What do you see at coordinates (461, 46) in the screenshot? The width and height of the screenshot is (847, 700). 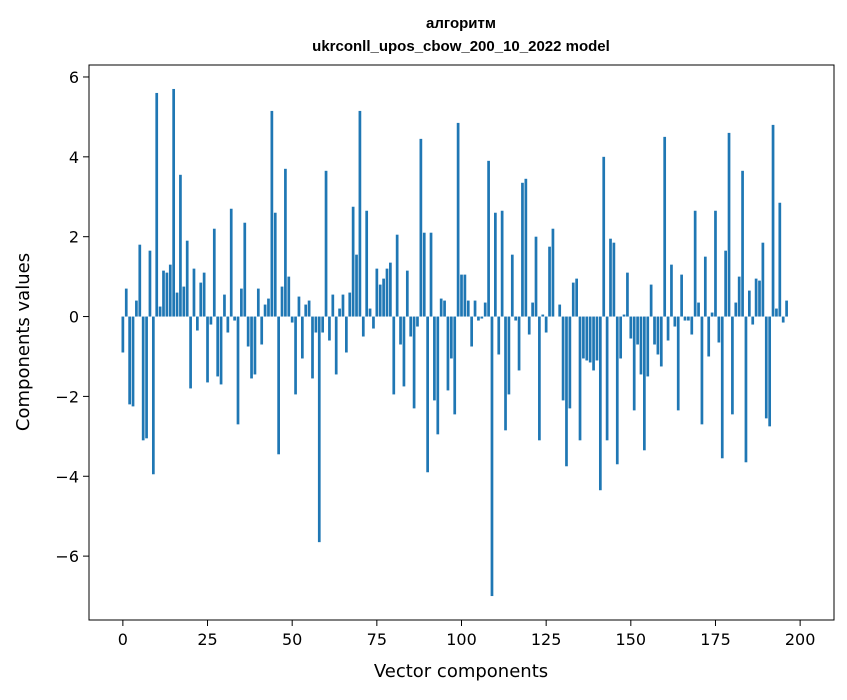 I see `chart-subtitle: ukrconll_upos_cbow_200_10_2022 model` at bounding box center [461, 46].